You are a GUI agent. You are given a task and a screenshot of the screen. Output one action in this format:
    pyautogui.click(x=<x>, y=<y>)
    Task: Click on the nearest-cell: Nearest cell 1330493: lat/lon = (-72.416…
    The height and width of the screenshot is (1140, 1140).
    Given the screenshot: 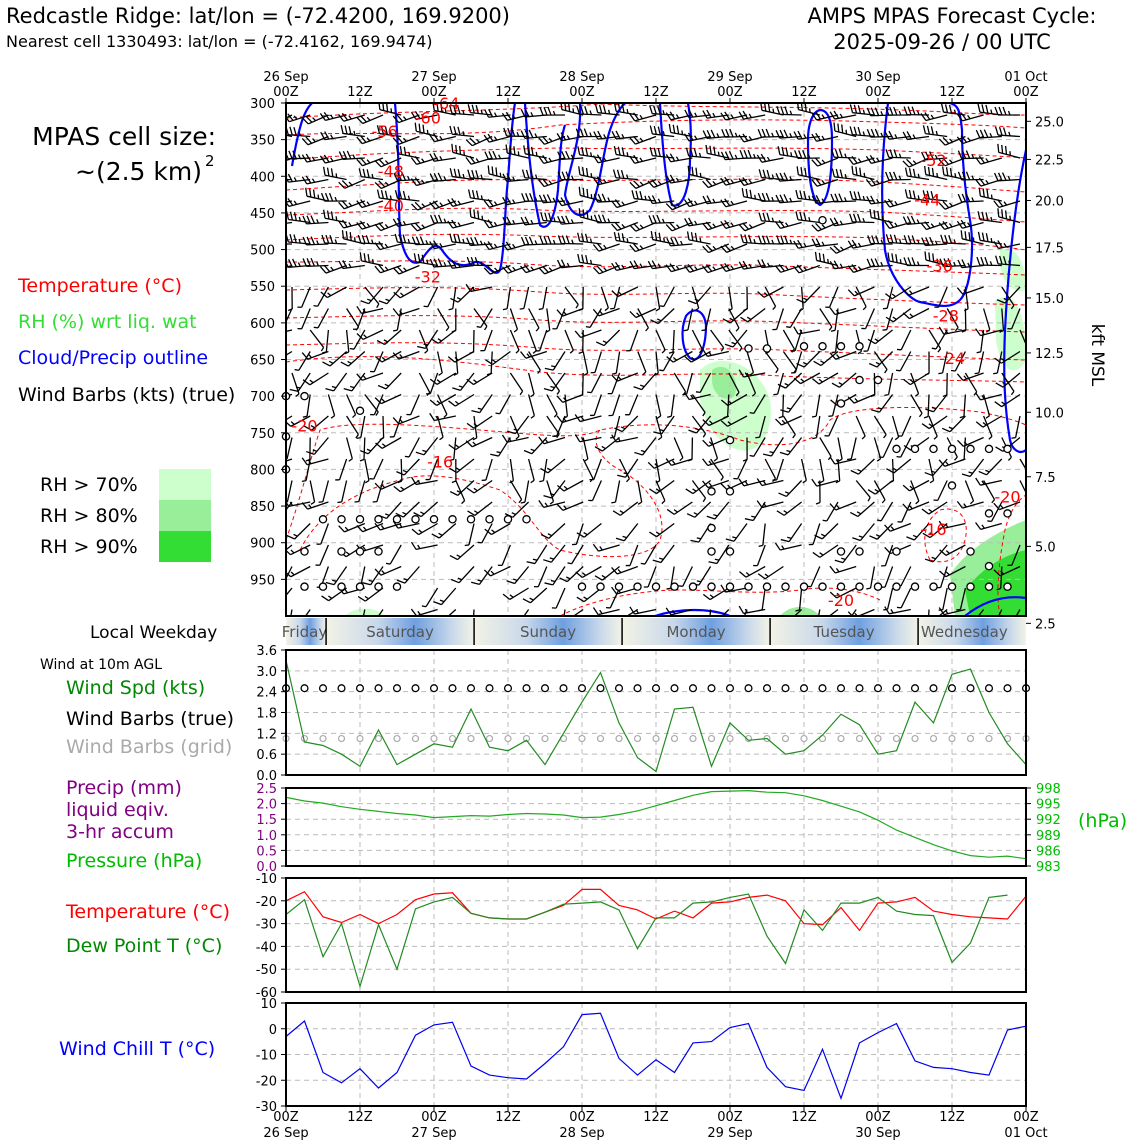 What is the action you would take?
    pyautogui.click(x=219, y=41)
    